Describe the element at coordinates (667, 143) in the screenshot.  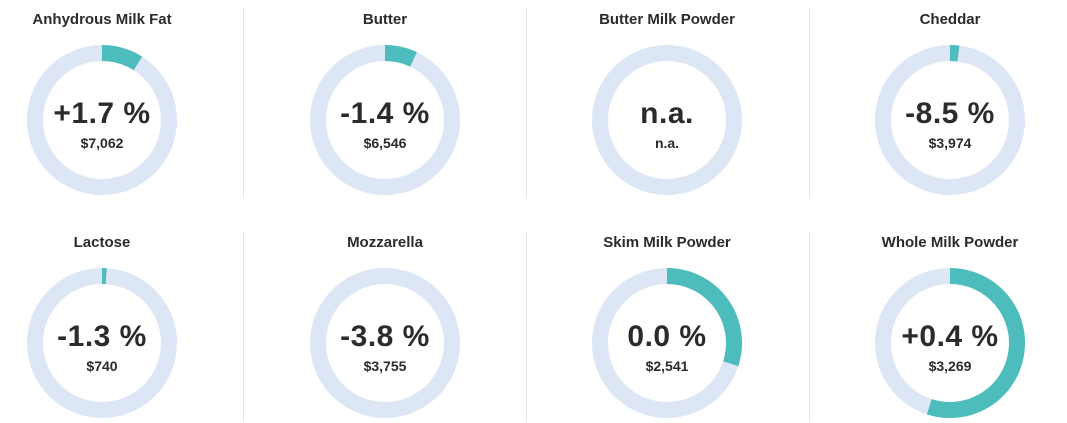
I see `price-value: n.a.` at that location.